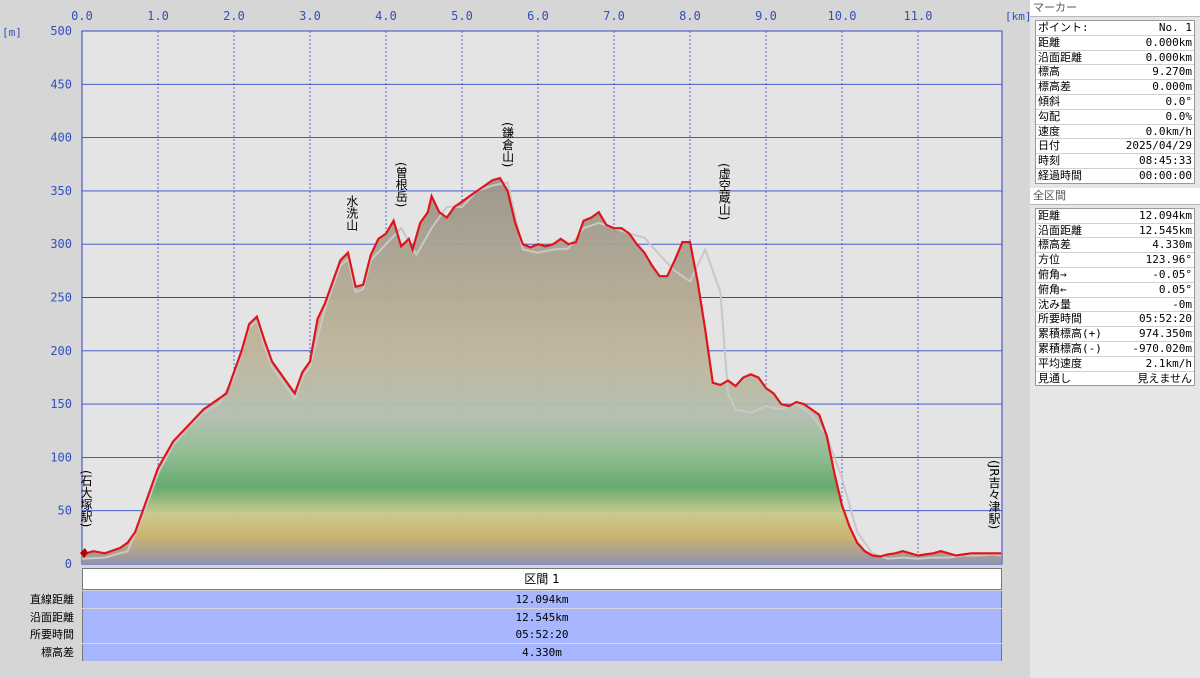 The width and height of the screenshot is (1200, 678). What do you see at coordinates (61, 84) in the screenshot?
I see `y-tick-label: 450` at bounding box center [61, 84].